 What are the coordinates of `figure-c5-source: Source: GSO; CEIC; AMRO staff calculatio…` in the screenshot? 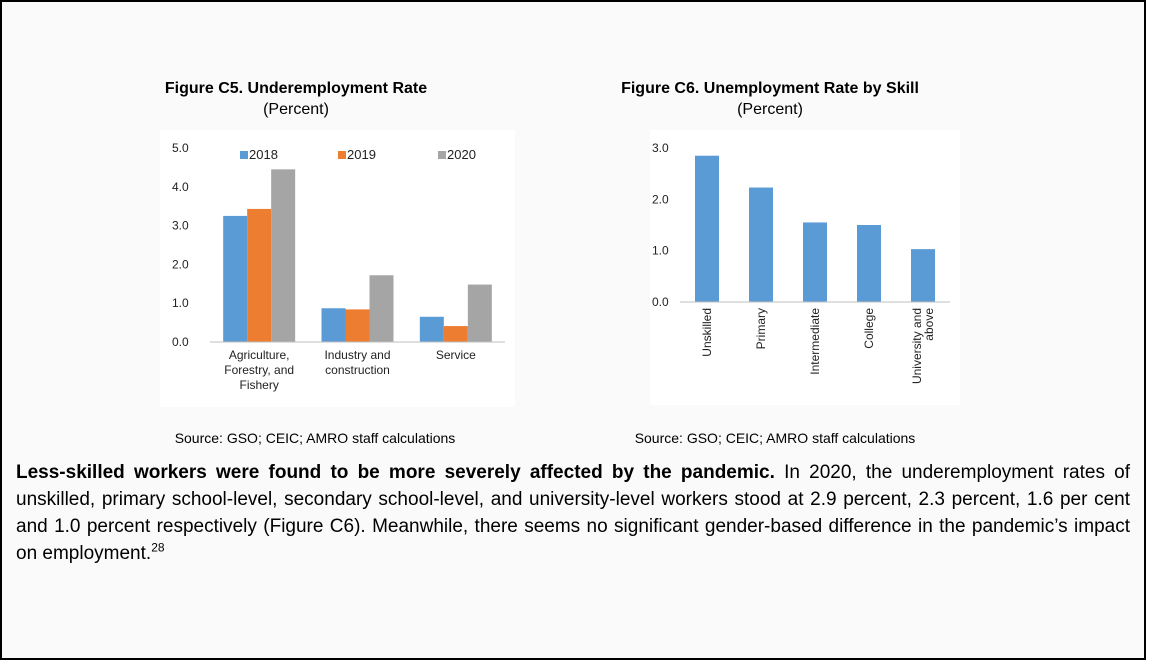 It's located at (315, 438).